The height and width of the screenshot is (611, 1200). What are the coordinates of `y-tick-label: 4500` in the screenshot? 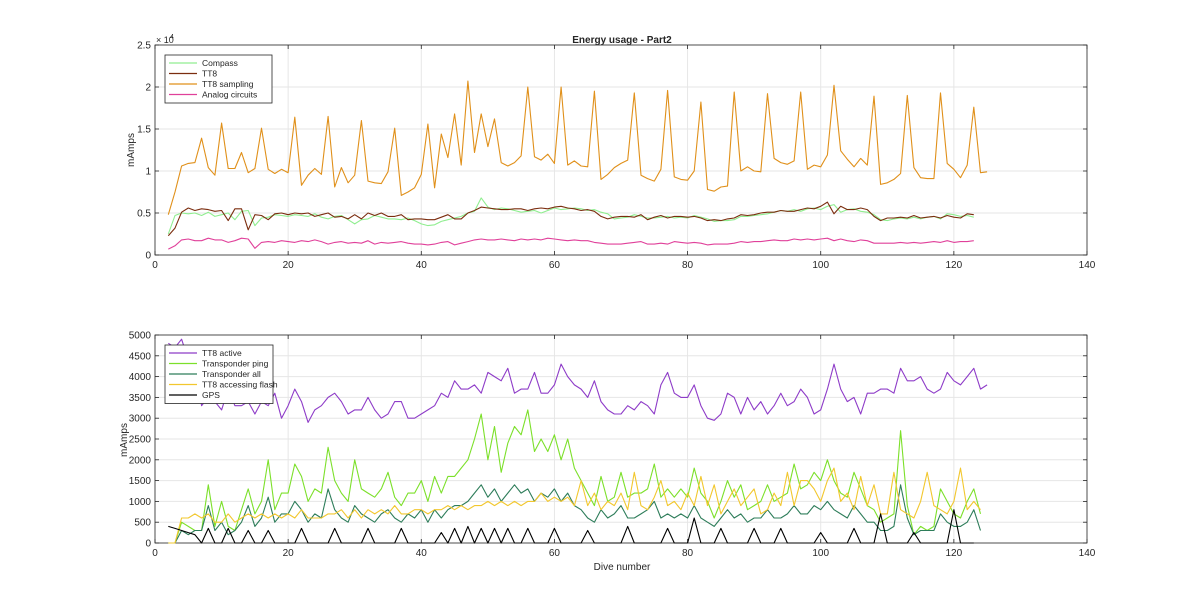 It's located at (140, 356).